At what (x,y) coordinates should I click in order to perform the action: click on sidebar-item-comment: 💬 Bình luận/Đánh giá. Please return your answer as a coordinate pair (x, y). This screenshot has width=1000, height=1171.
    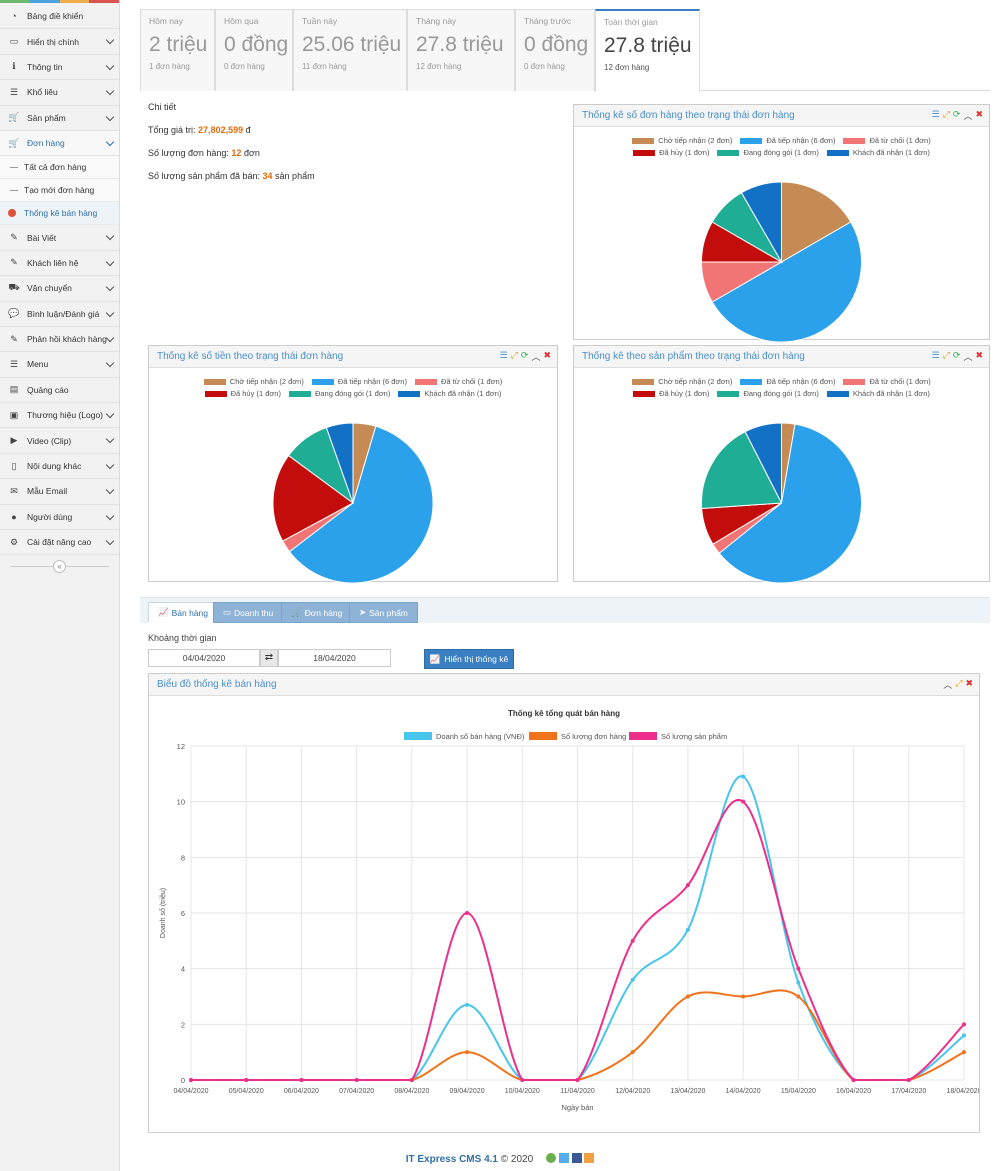
    Looking at the image, I should click on (59, 314).